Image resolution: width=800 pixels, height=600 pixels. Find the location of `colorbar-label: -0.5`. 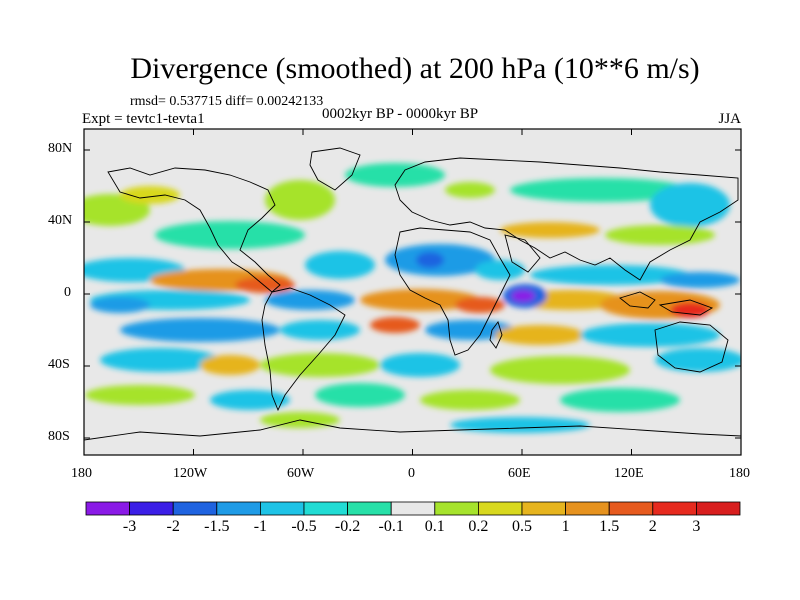

colorbar-label: -0.5 is located at coordinates (304, 526).